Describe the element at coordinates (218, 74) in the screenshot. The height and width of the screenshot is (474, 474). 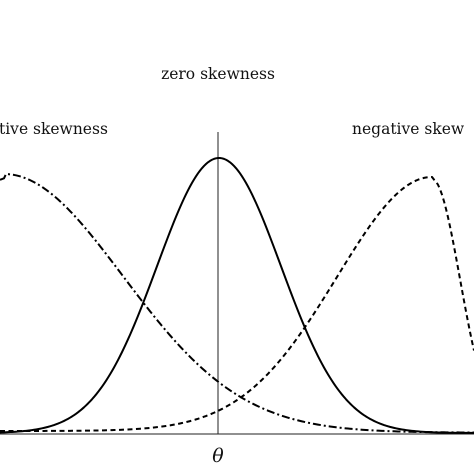
I see `zero-skewness-label: zero skewness` at that location.